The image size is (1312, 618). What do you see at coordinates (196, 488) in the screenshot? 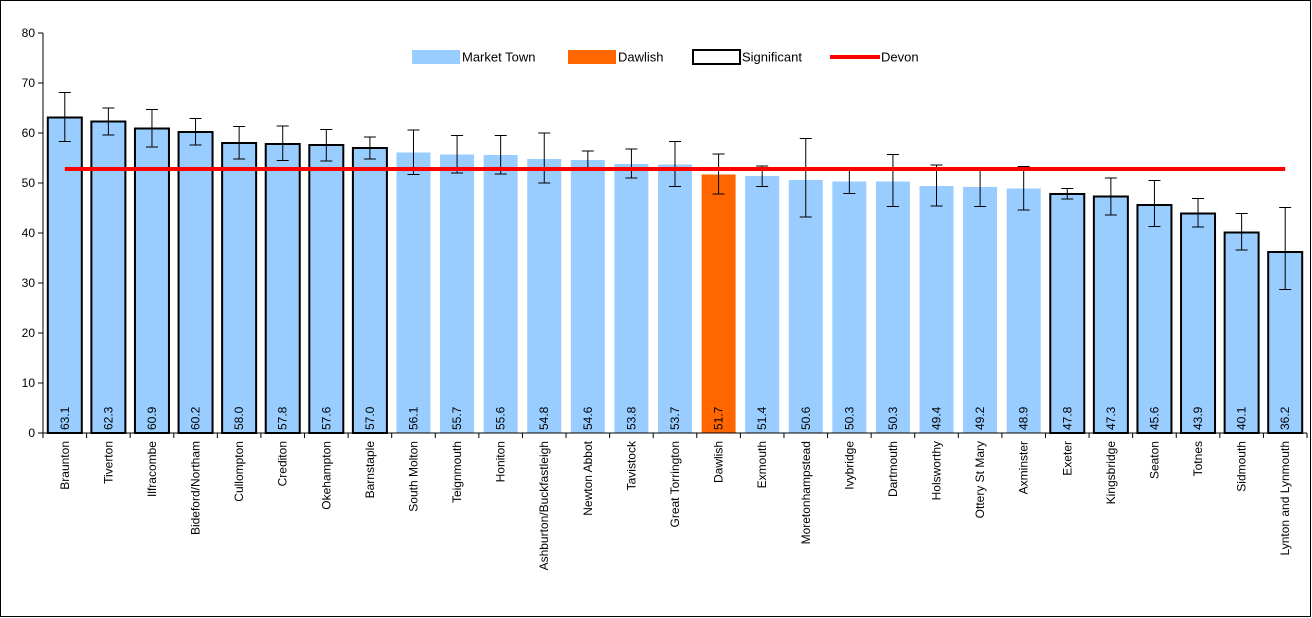
I see `x-tick-label: Bideford/Northam` at bounding box center [196, 488].